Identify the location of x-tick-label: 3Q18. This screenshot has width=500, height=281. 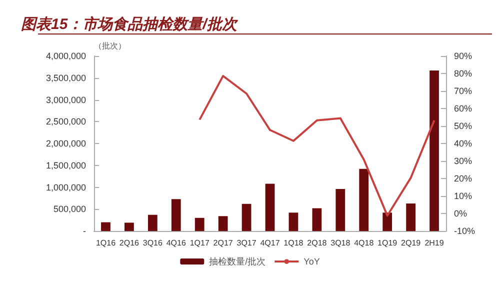
(340, 243).